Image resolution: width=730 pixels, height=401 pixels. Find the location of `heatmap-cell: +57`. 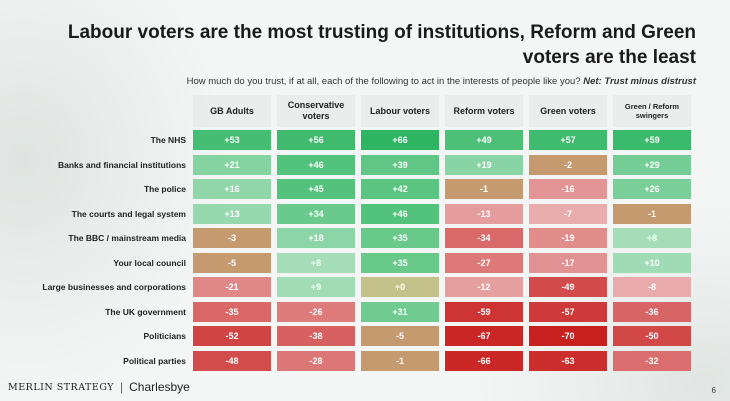

heatmap-cell: +57 is located at coordinates (568, 140).